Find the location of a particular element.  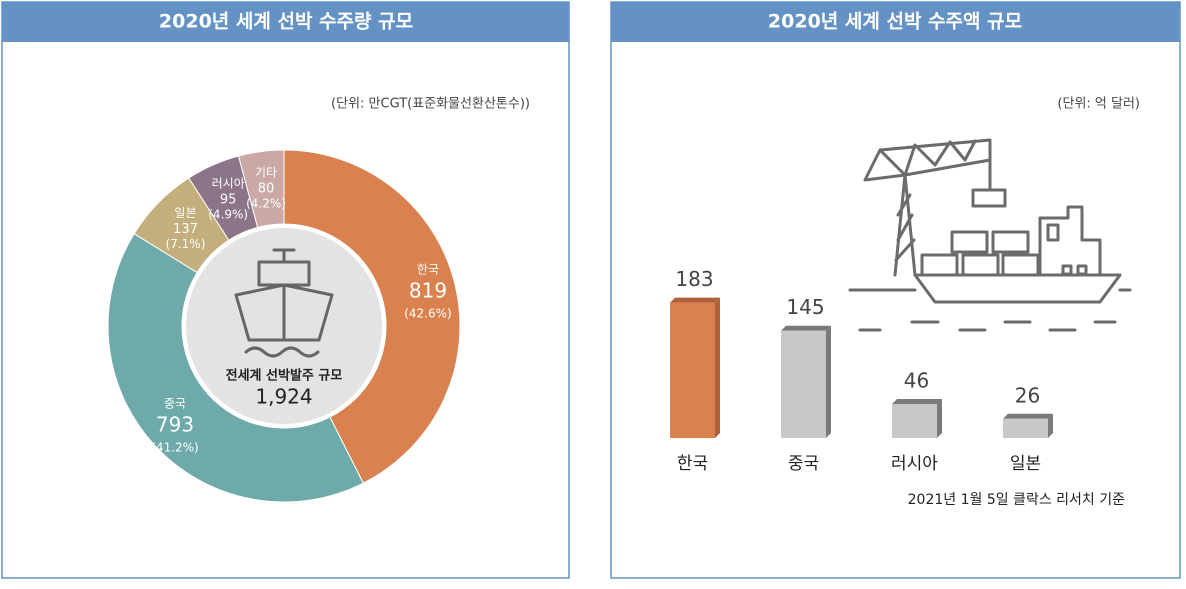

chart-title: 2020년 세계 선박 수주액 규모 is located at coordinates (895, 22).